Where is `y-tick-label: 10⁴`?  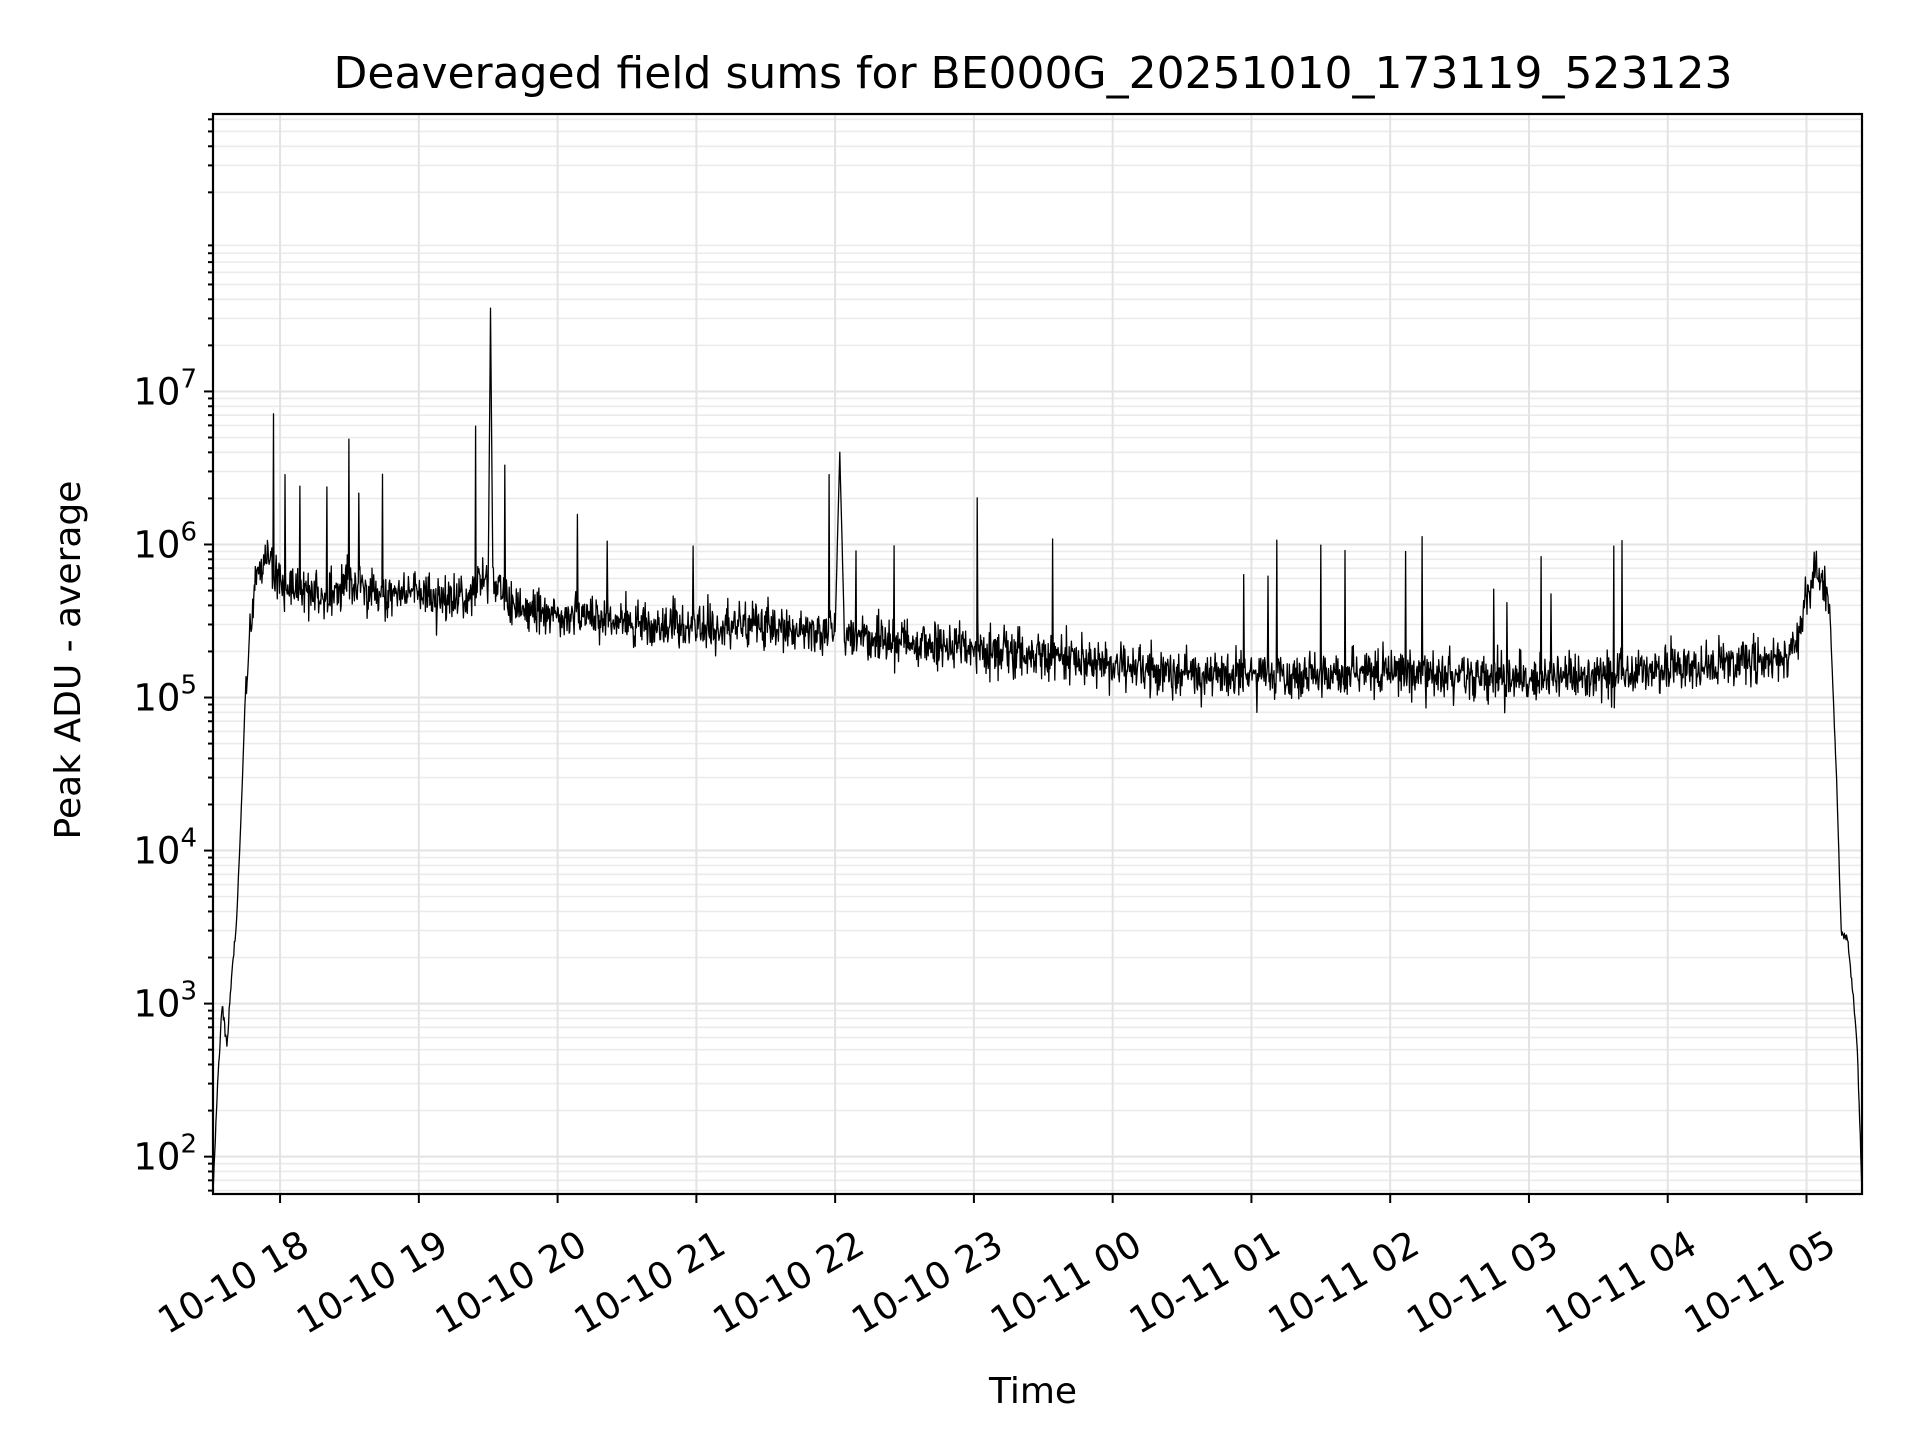 y-tick-label: 10⁴ is located at coordinates (165, 848).